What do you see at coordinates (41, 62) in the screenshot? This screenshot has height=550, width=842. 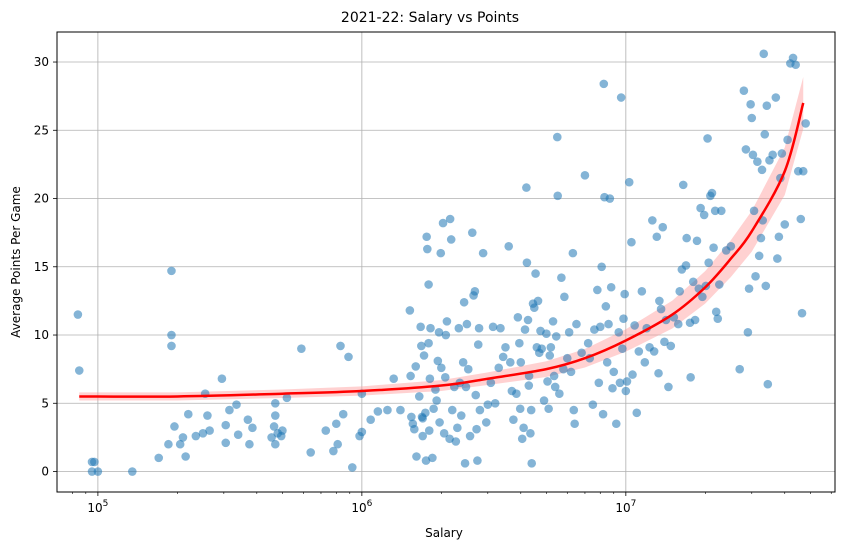 I see `y-tick-label: 30` at bounding box center [41, 62].